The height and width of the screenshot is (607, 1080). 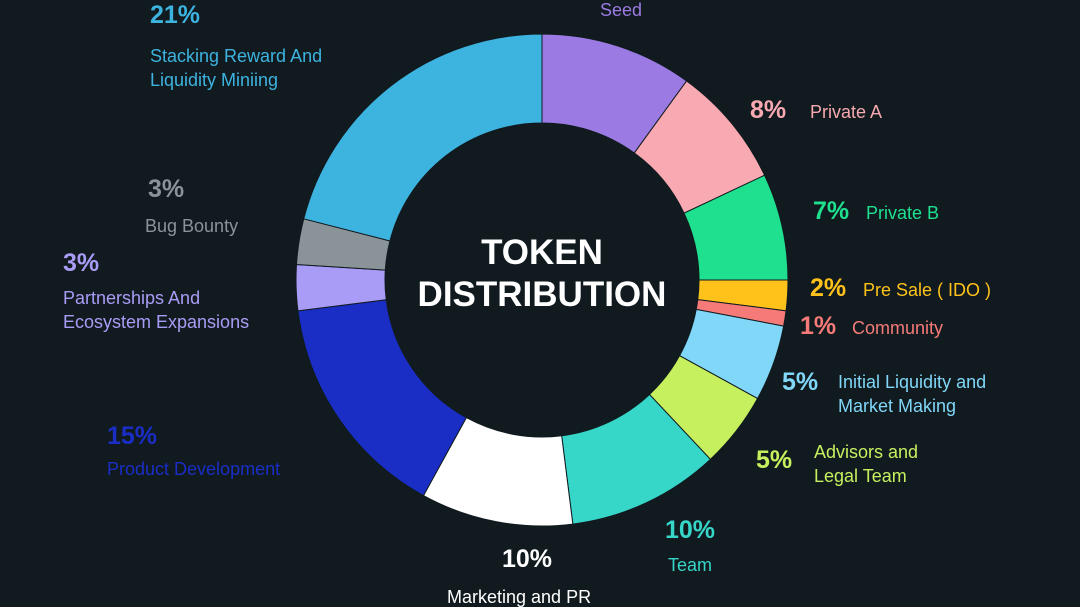 I want to click on value-label: 7%, so click(x=831, y=211).